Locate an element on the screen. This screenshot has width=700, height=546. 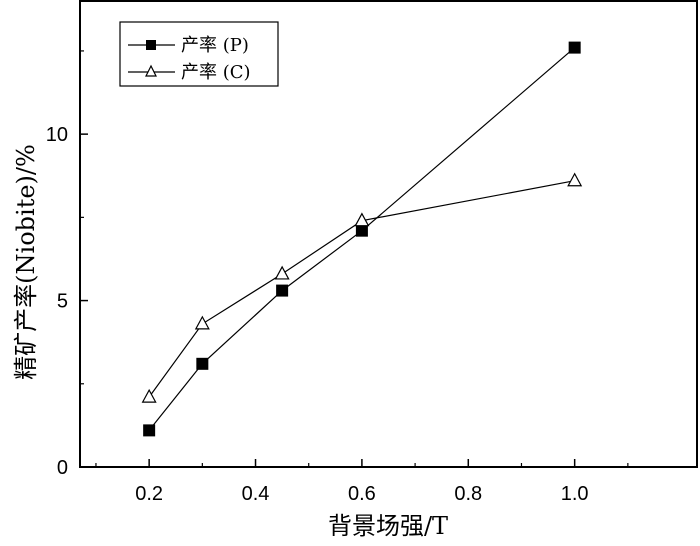
x-axis-title: 背景场强/T is located at coordinates (388, 526).